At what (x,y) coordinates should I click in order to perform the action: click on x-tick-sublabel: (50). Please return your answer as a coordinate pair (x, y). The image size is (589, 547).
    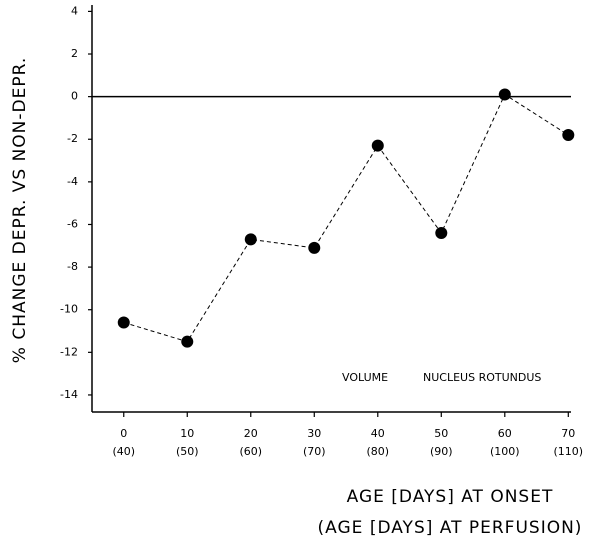
    Looking at the image, I should click on (187, 451).